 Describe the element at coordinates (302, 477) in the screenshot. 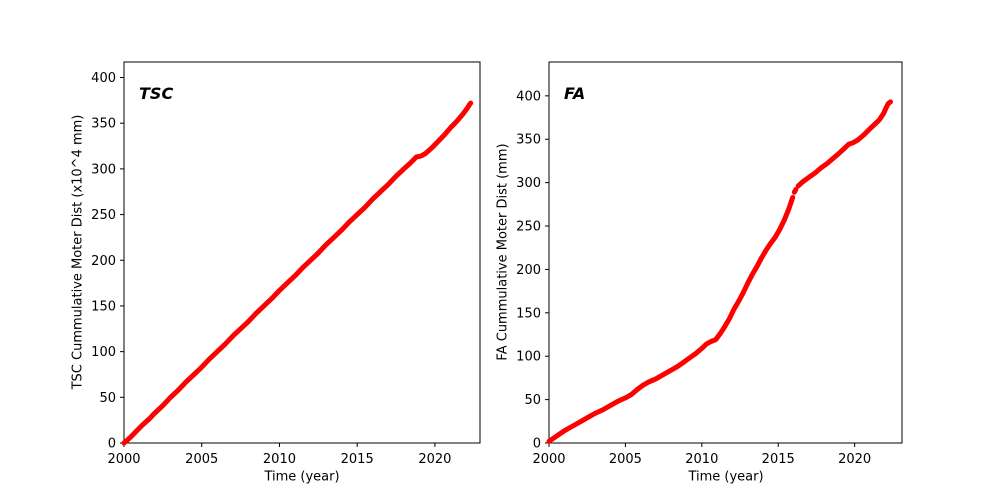

I see `tsc-x-axis-label: Time (year)` at that location.